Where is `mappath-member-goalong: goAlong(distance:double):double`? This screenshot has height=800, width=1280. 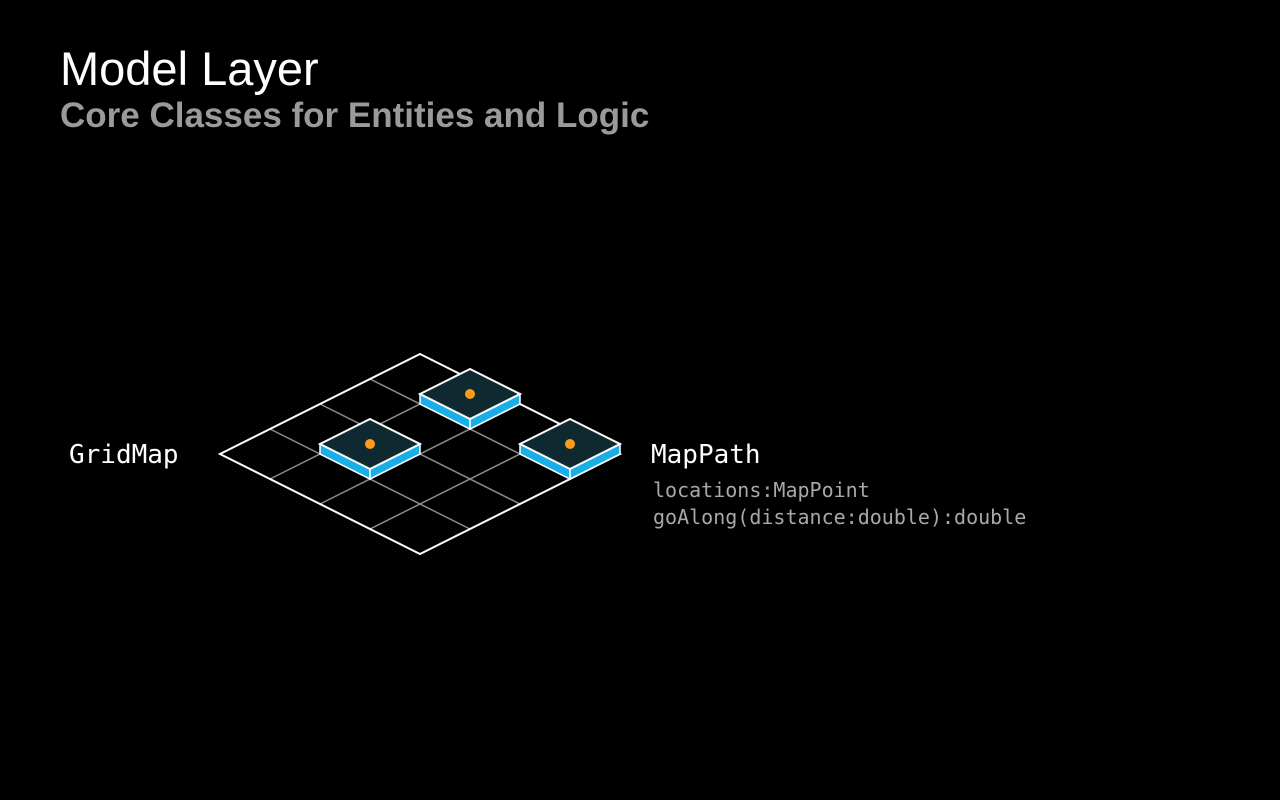 mappath-member-goalong: goAlong(distance:double):double is located at coordinates (839, 517).